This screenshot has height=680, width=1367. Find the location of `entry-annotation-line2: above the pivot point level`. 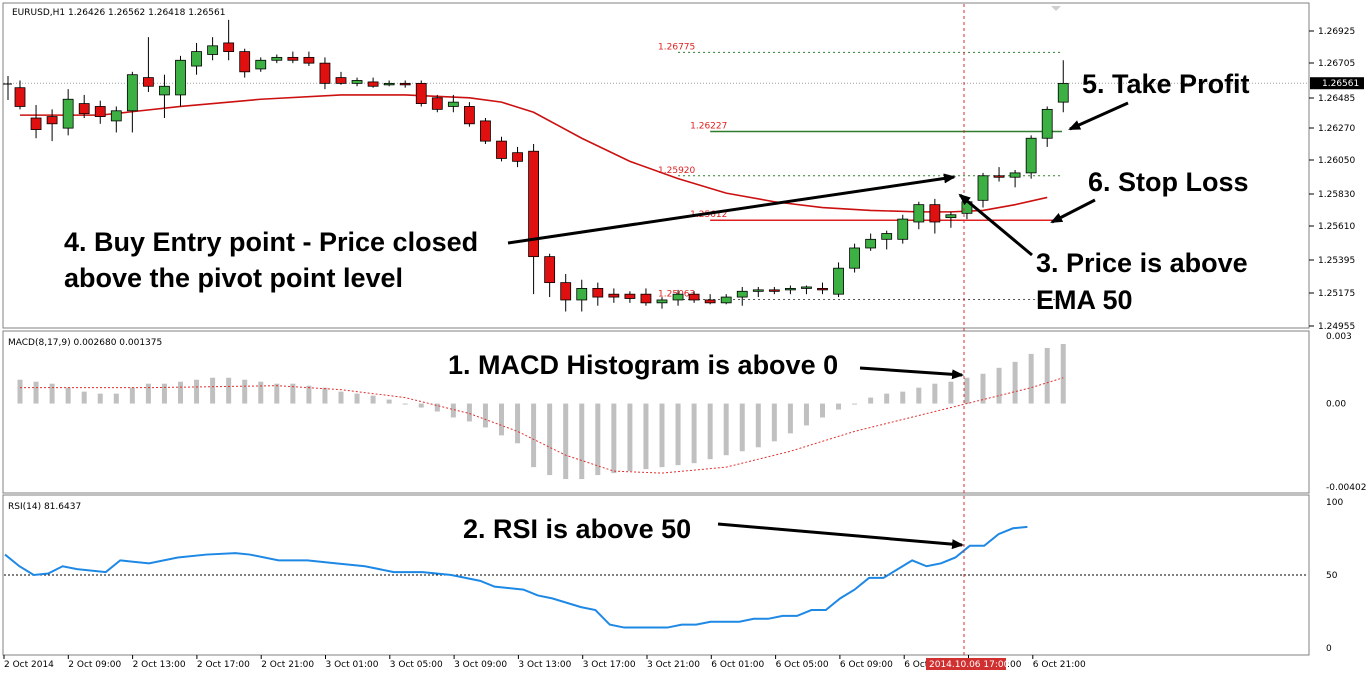

entry-annotation-line2: above the pivot point level is located at coordinates (233, 278).